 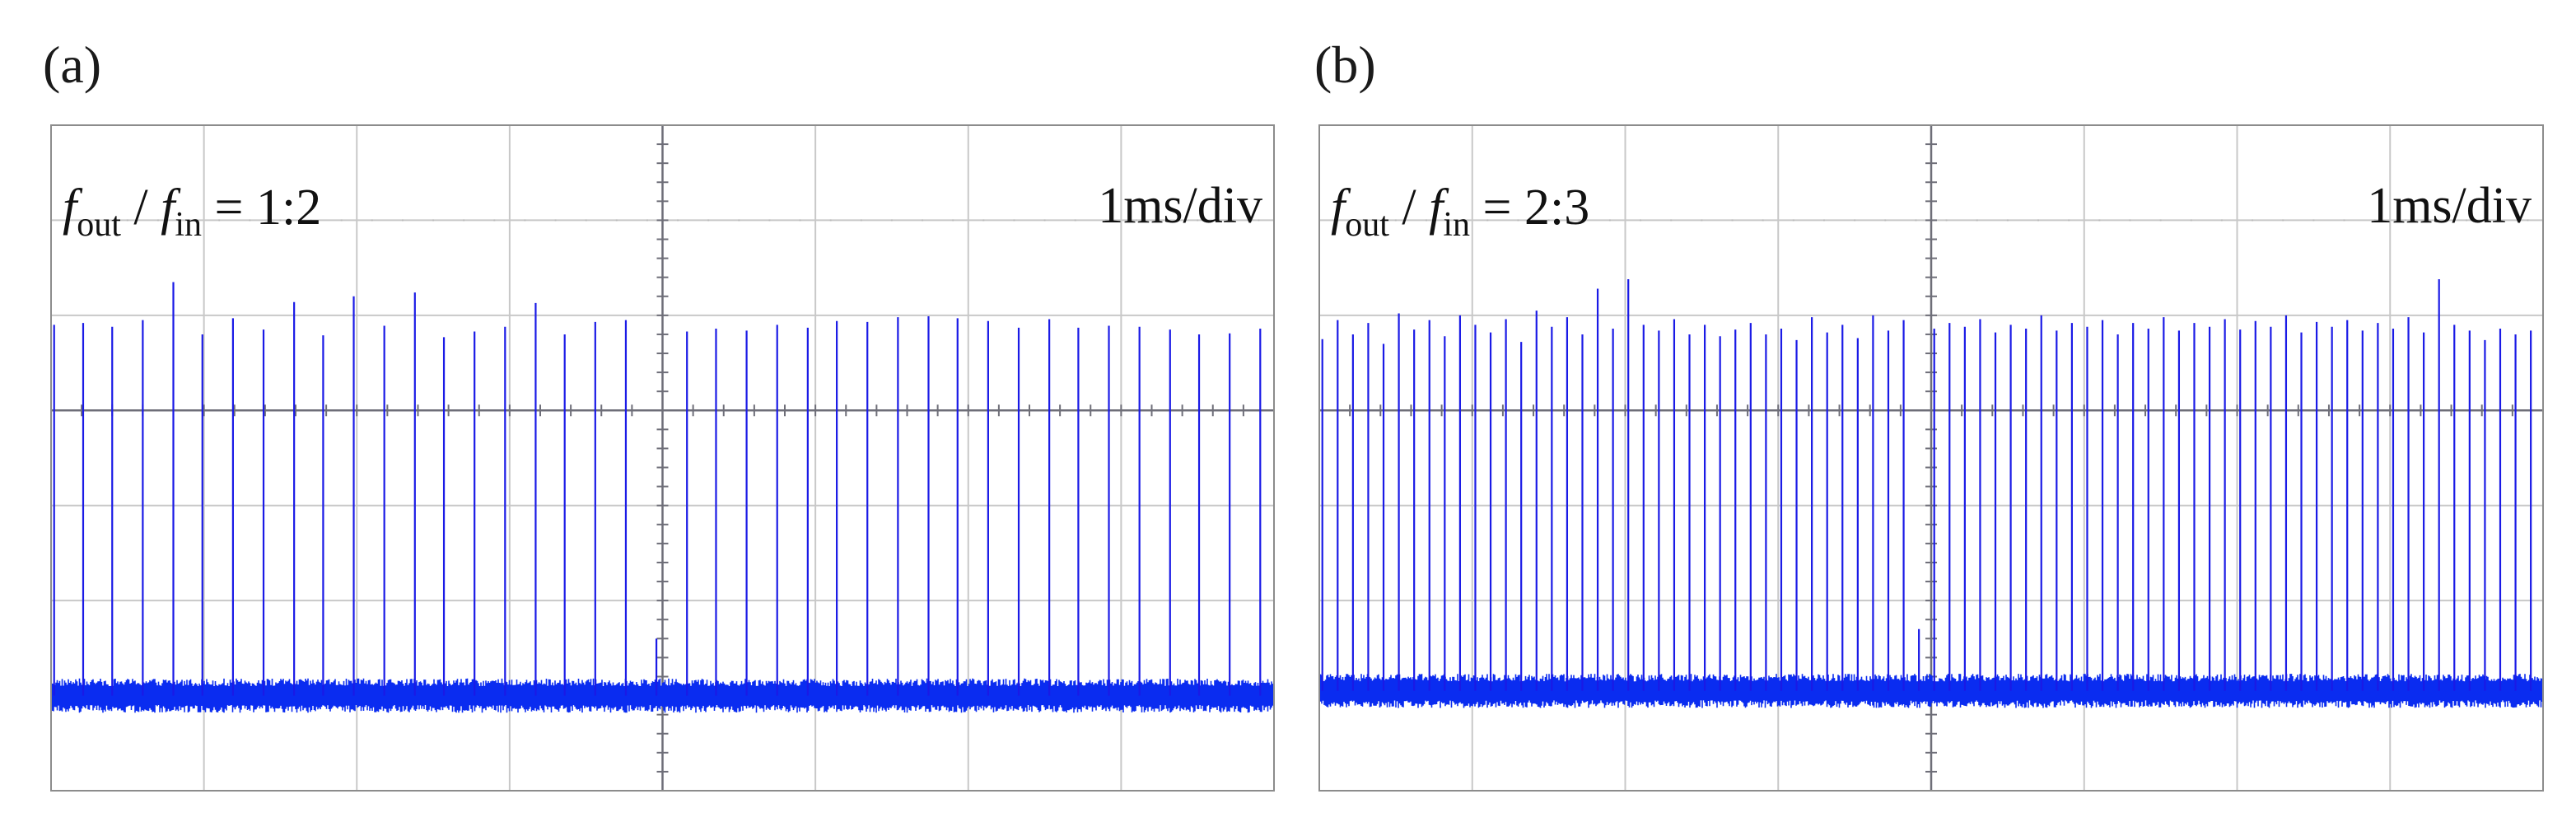 What do you see at coordinates (1529, 208) in the screenshot?
I see `ratio-label-part: = 2:3` at bounding box center [1529, 208].